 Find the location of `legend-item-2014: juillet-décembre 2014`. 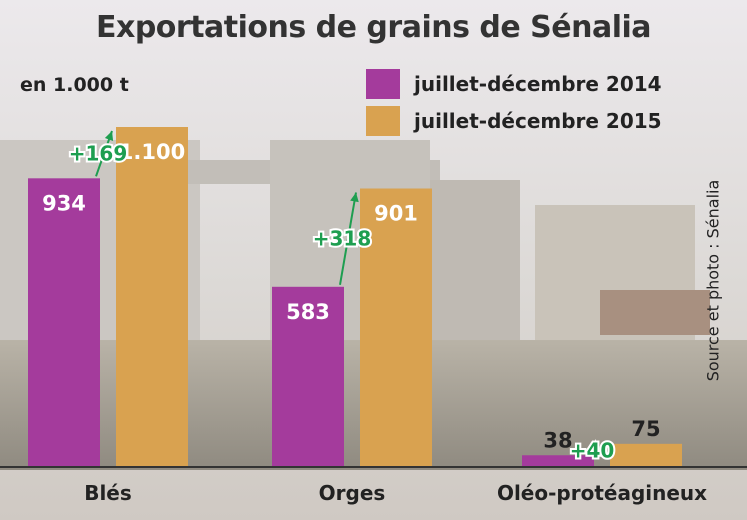

legend-item-2014: juillet-décembre 2014 is located at coordinates (514, 84).